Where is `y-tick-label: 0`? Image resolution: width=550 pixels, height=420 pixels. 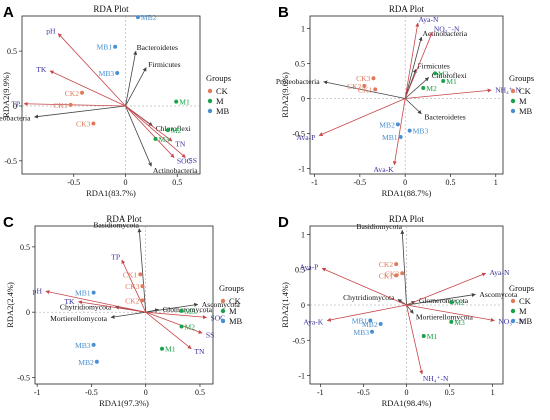 y-tick-label: 0 is located at coordinates (303, 98).